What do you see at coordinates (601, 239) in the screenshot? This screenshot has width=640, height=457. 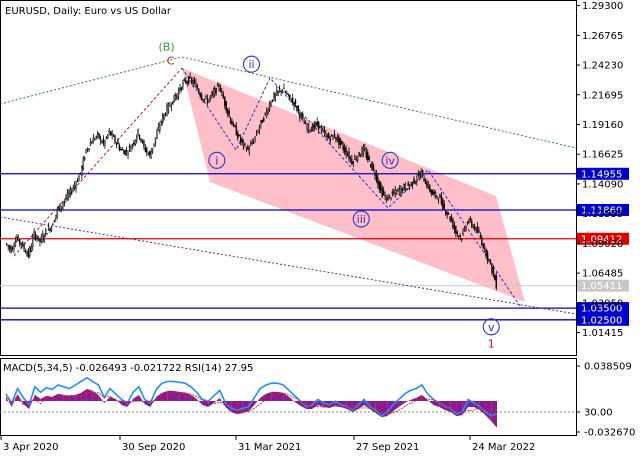 I see `level-price-label: 1.09412` at bounding box center [601, 239].